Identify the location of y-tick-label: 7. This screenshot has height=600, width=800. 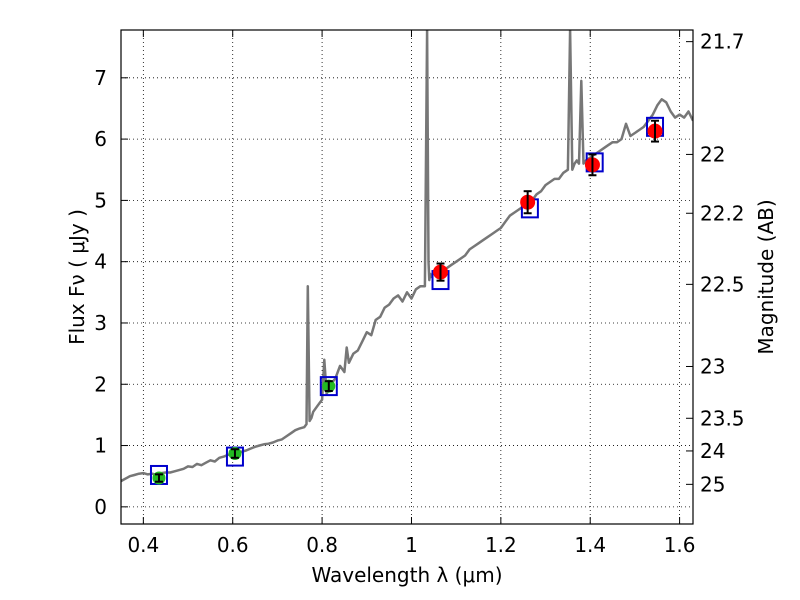
(100, 78).